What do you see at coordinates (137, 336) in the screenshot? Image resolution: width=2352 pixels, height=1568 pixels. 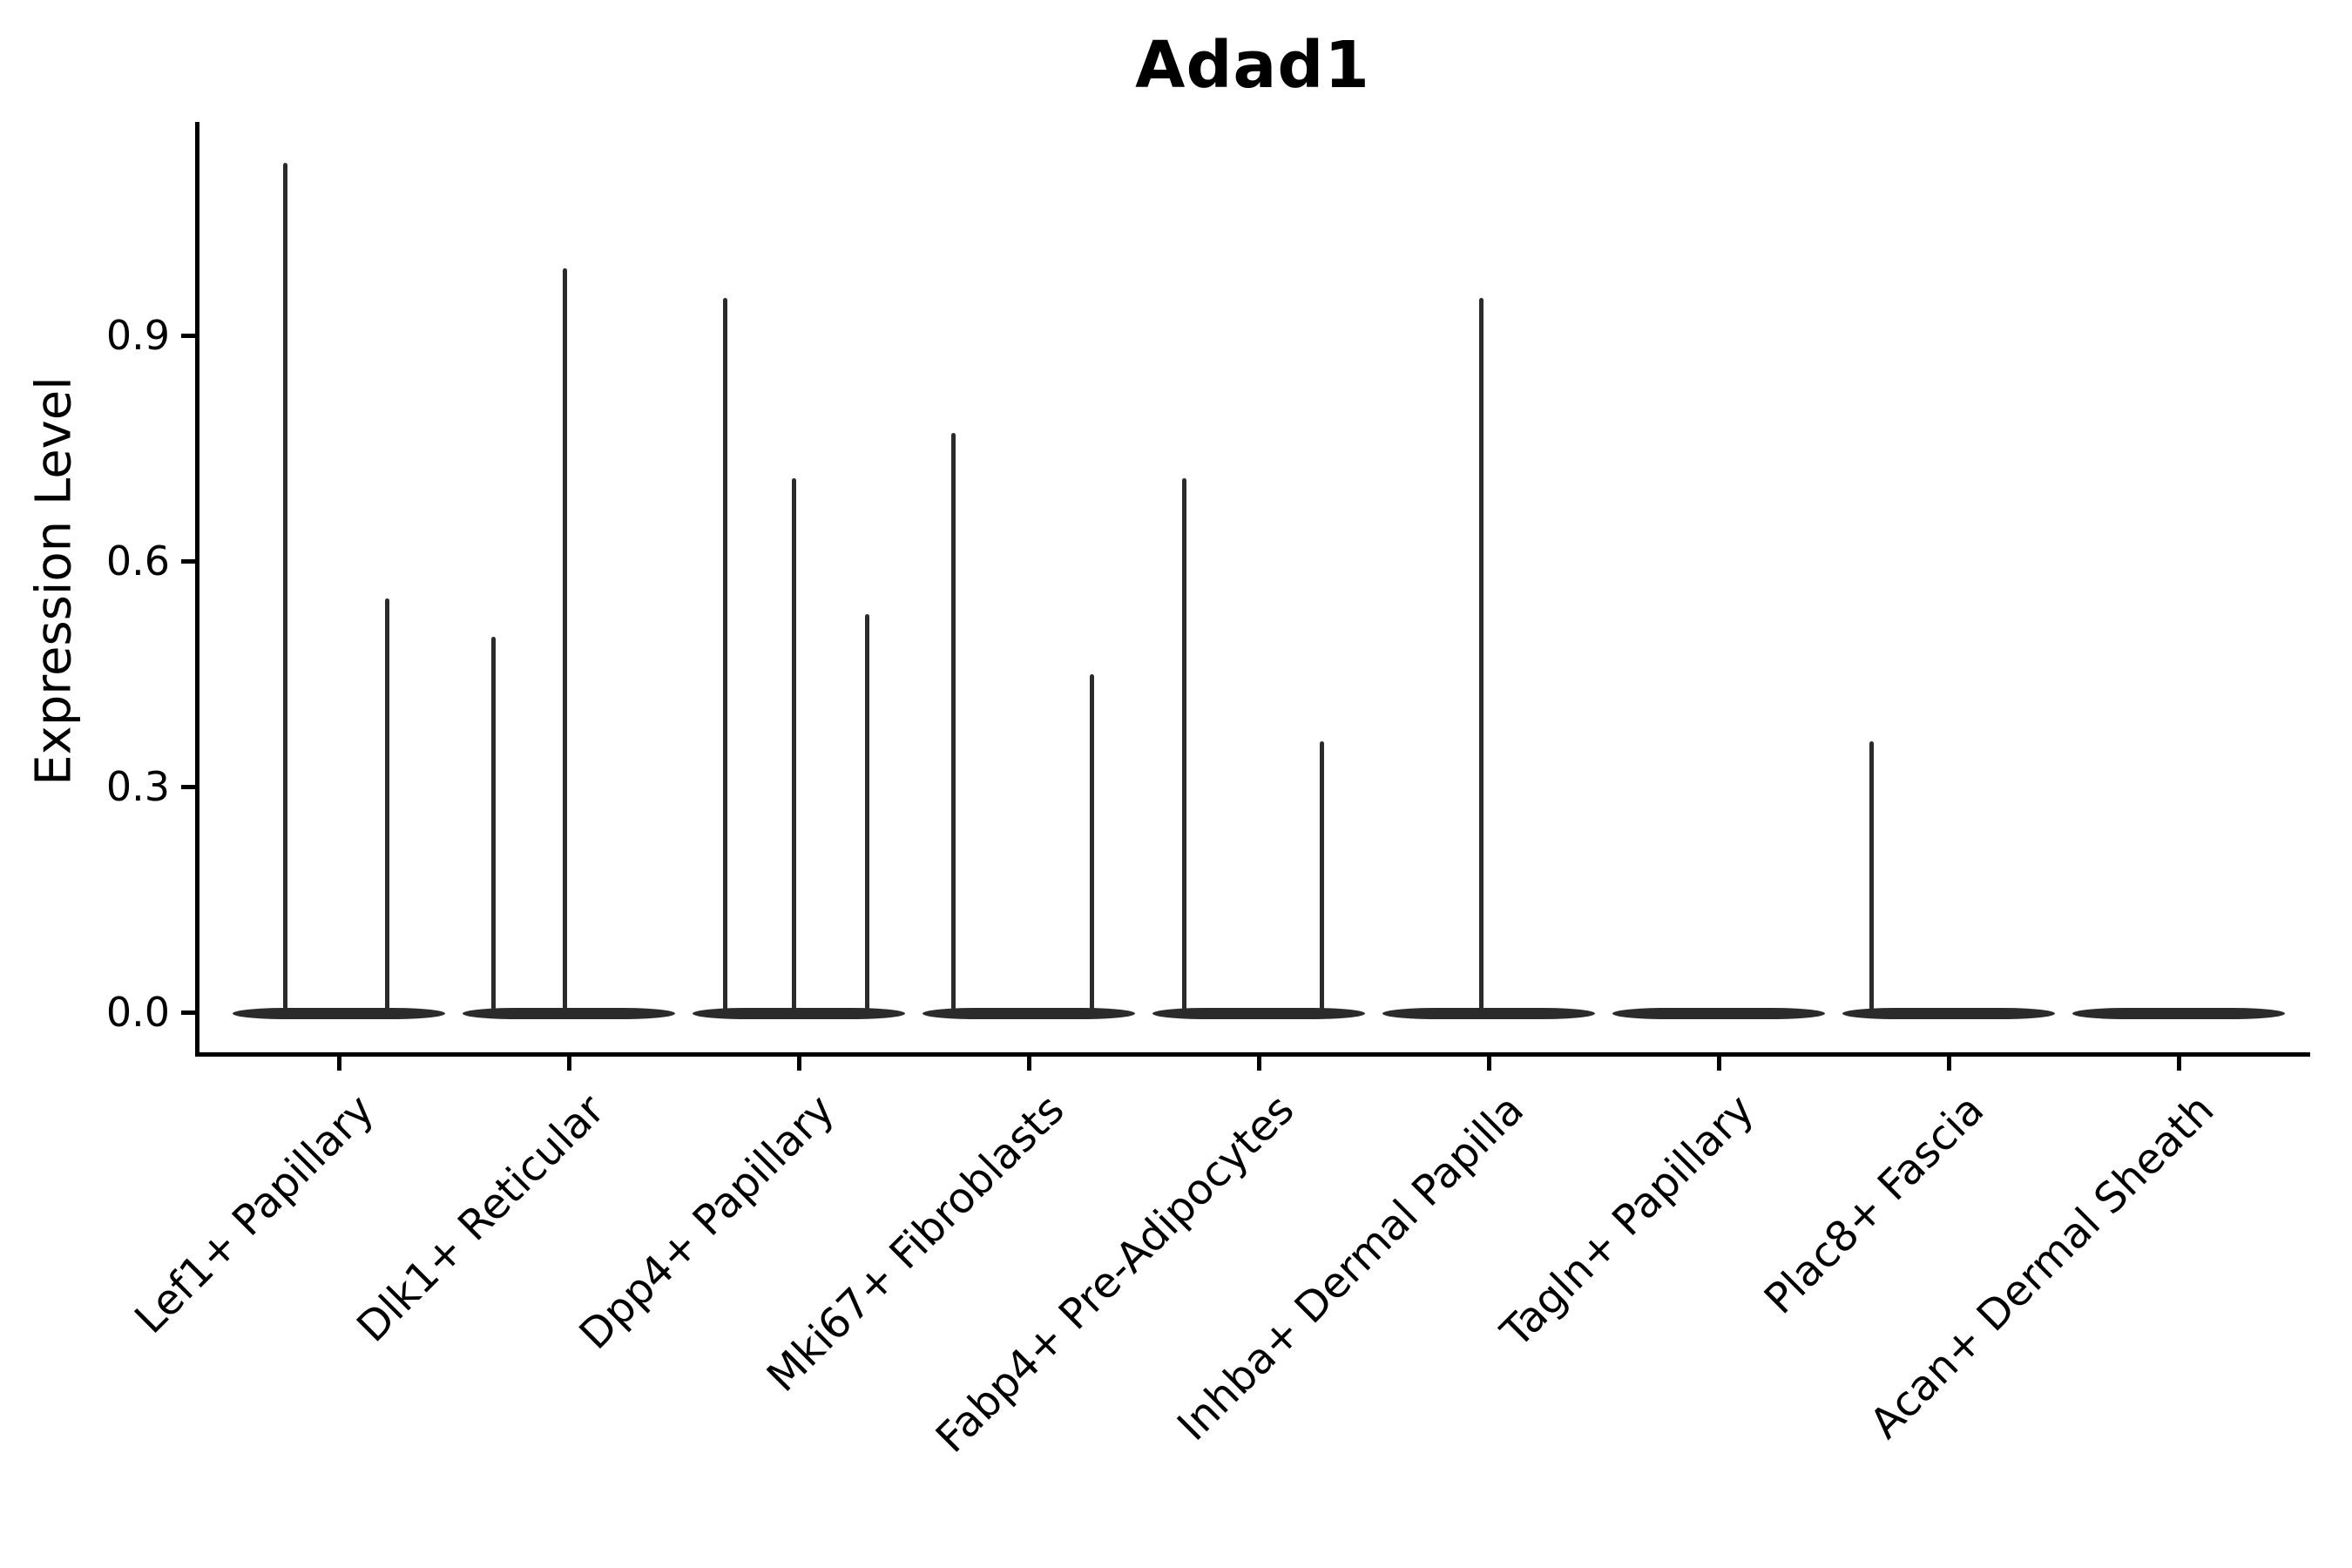 I see `y-tick-label: 0.9` at bounding box center [137, 336].